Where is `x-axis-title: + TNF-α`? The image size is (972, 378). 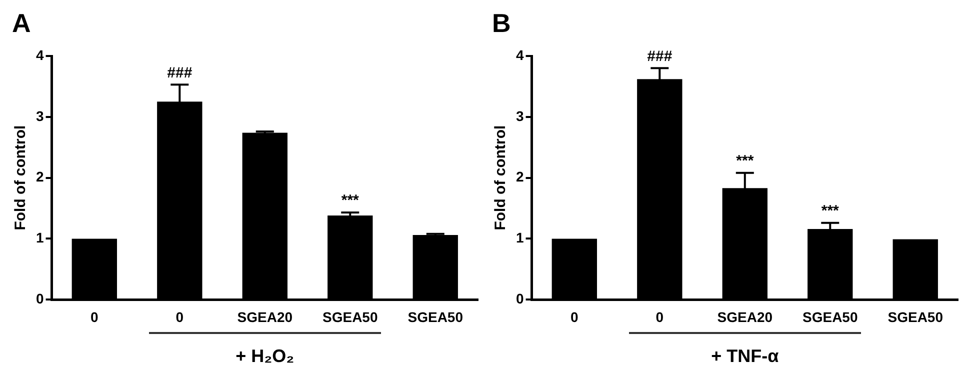 x-axis-title: + TNF-α is located at coordinates (745, 356).